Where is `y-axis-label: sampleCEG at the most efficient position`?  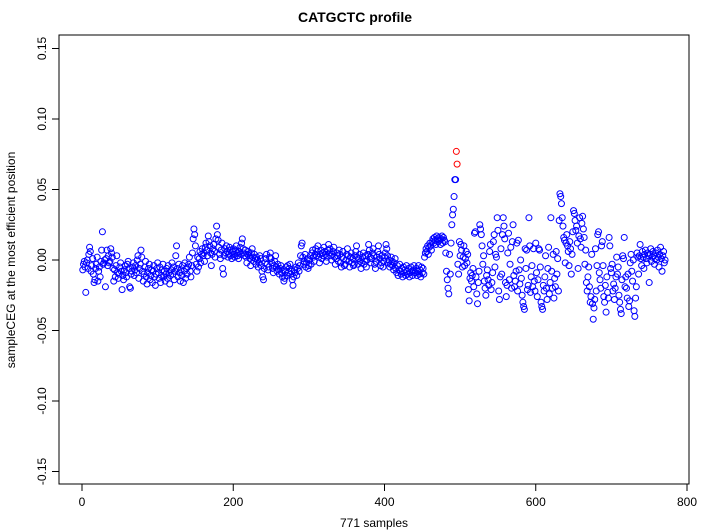
y-axis-label: sampleCEG at the most efficient position is located at coordinates (11, 260).